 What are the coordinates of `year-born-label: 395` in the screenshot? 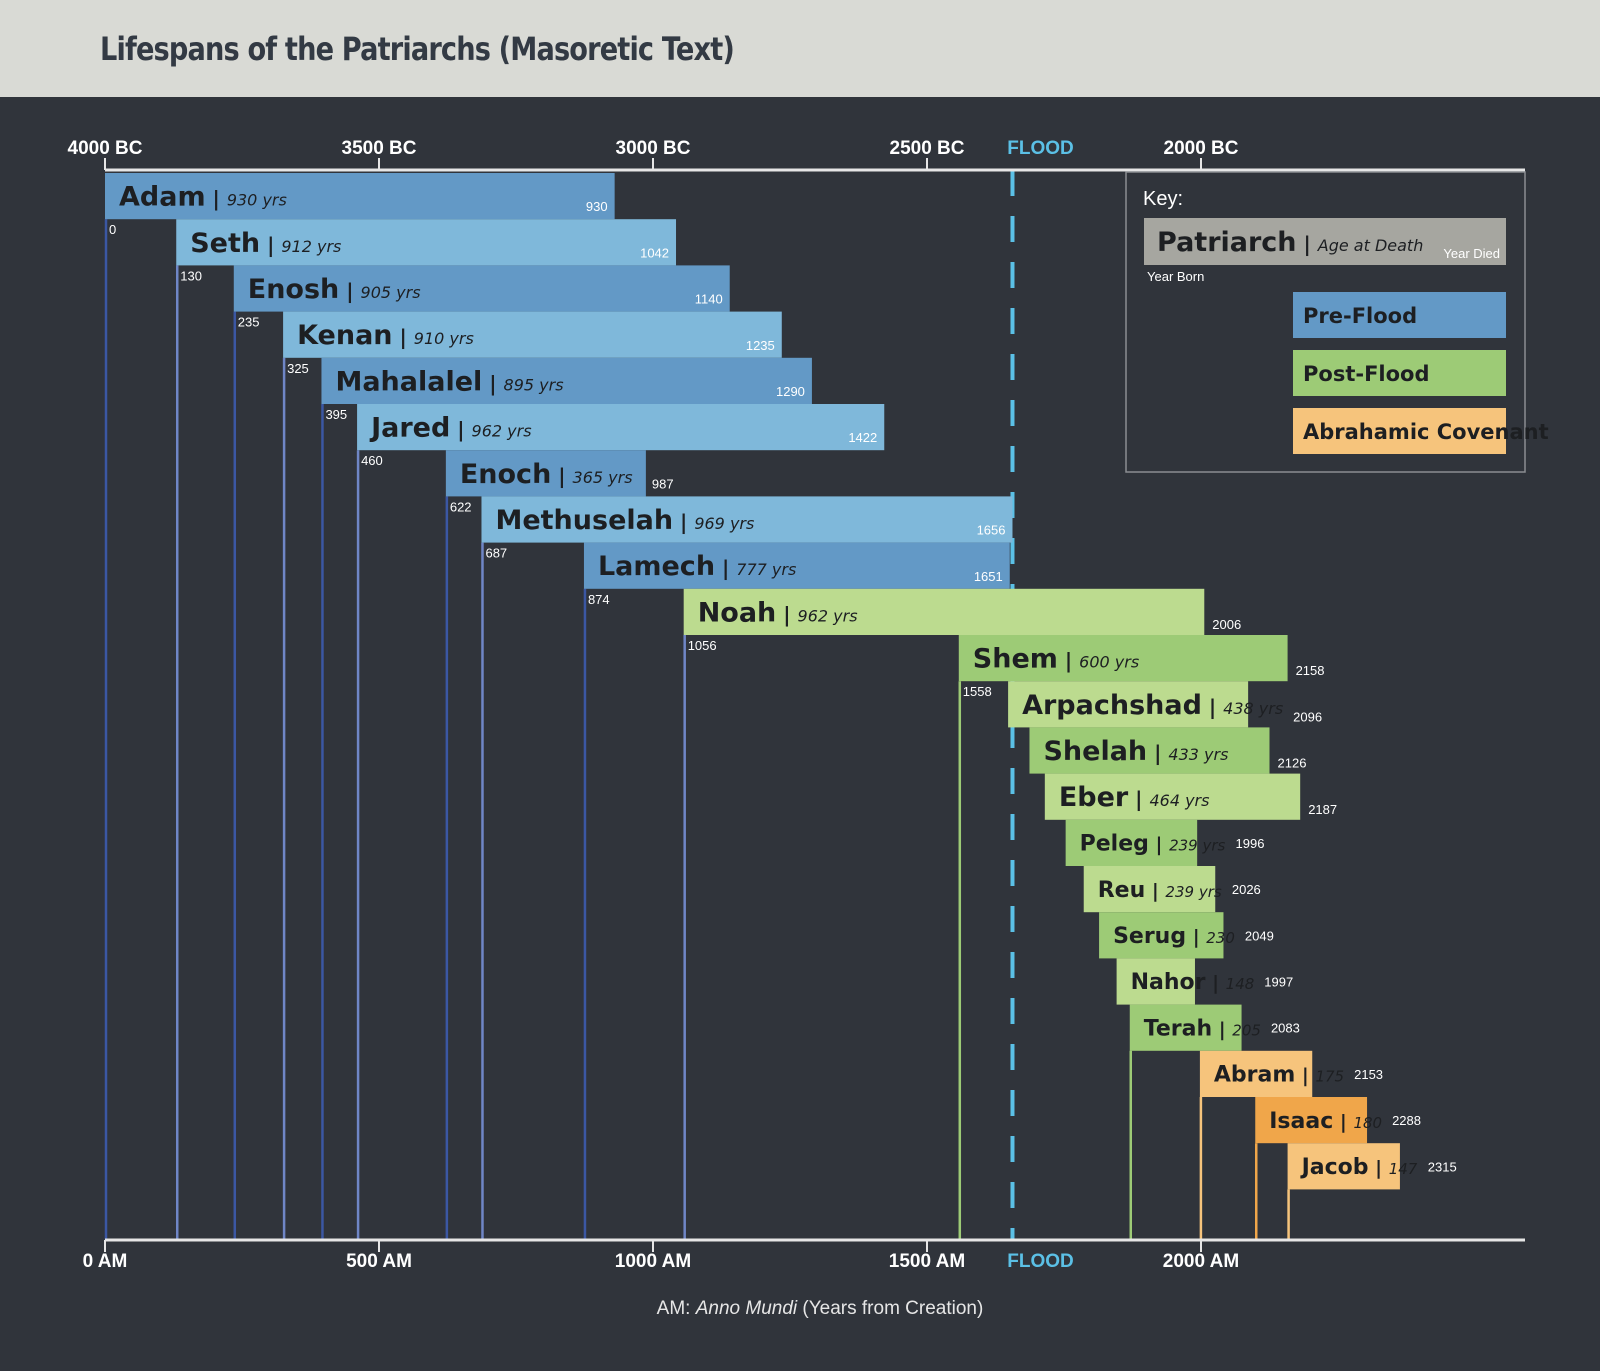 It's located at (336, 414).